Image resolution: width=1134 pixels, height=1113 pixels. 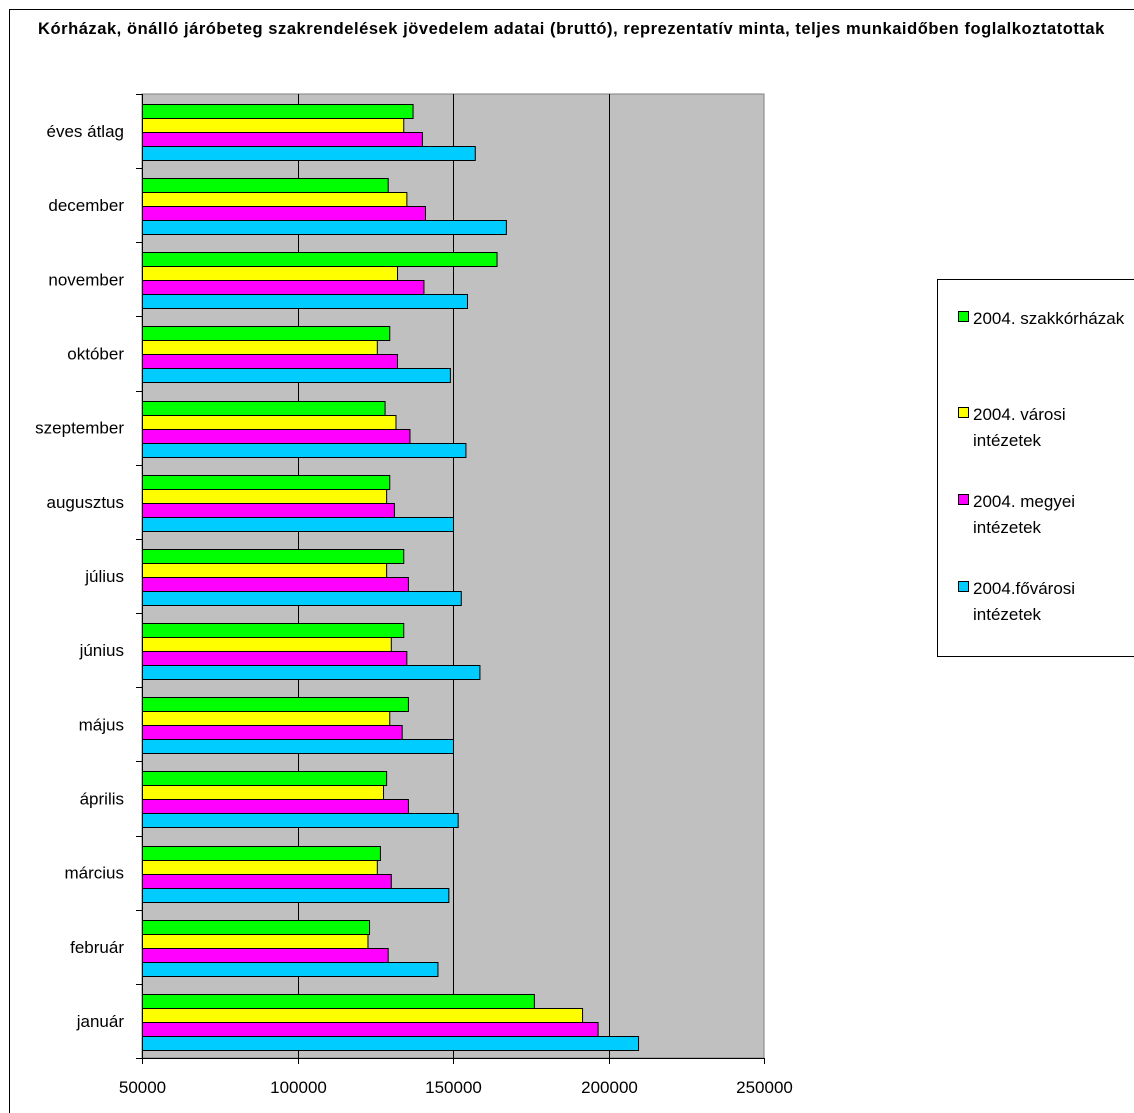 I want to click on x-tick-label: 50000, so click(x=142, y=1087).